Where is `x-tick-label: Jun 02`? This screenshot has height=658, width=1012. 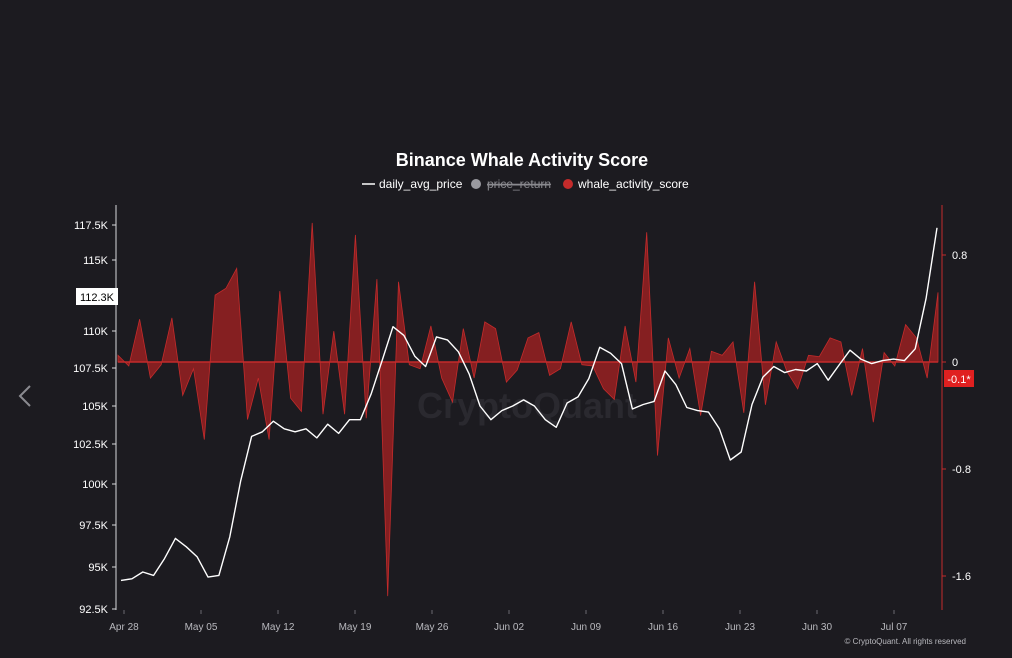 x-tick-label: Jun 02 is located at coordinates (509, 627).